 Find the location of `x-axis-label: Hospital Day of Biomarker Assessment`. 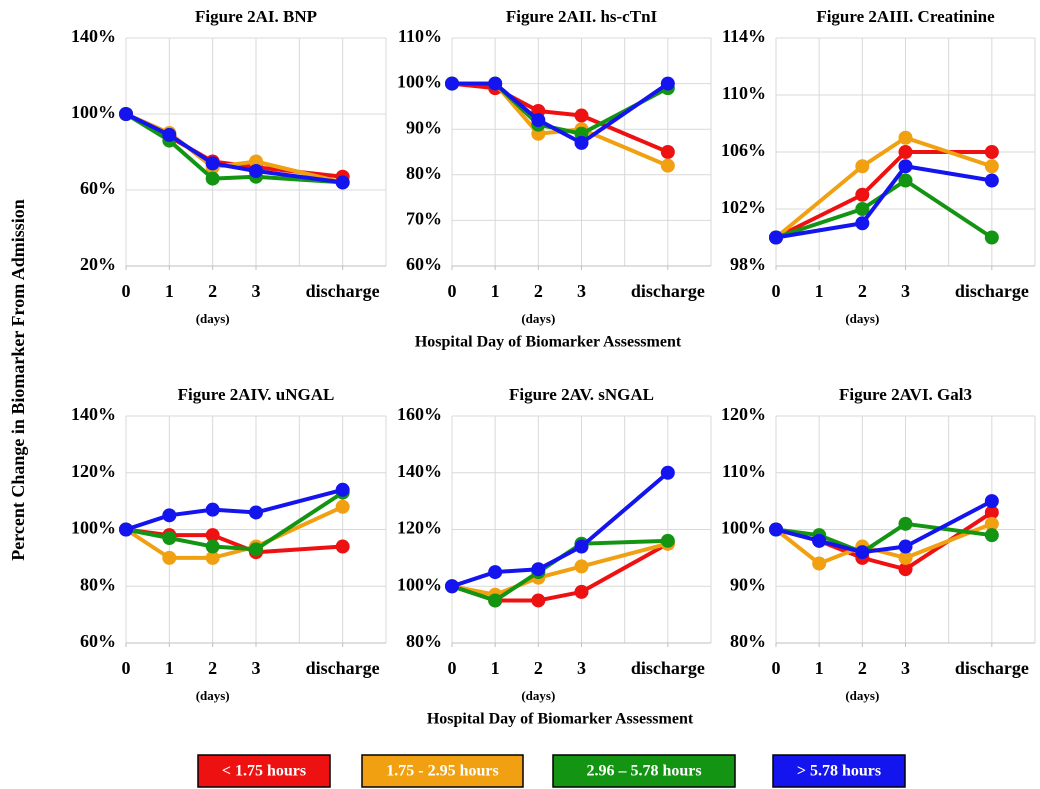

x-axis-label: Hospital Day of Biomarker Assessment is located at coordinates (548, 342).